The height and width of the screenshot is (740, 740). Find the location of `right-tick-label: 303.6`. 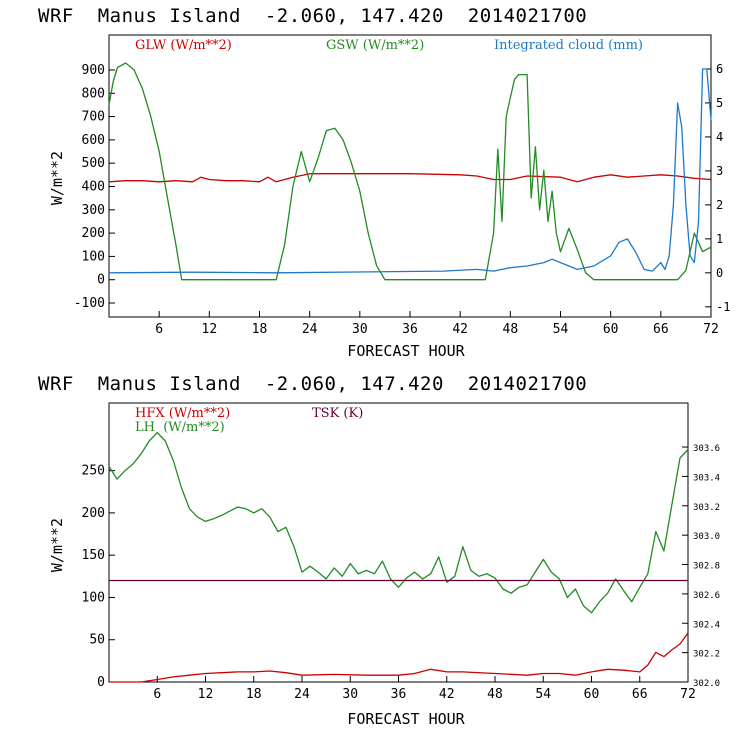

right-tick-label: 303.6 is located at coordinates (706, 449).